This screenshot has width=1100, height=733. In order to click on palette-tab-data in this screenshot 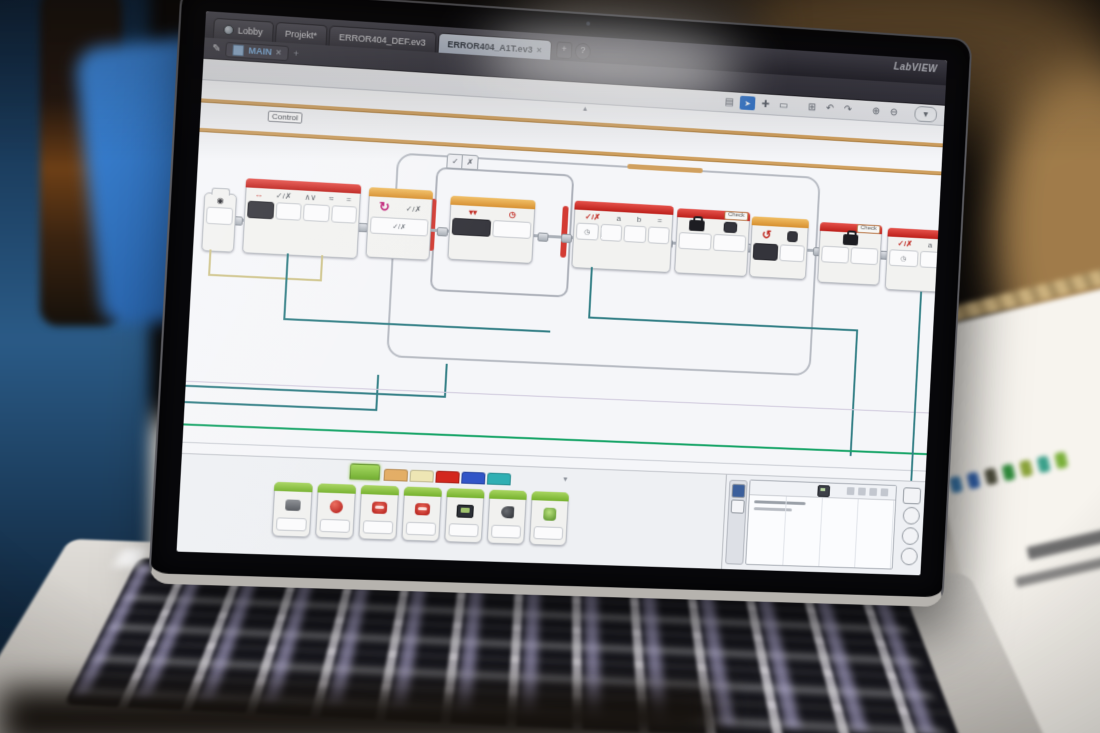, I will do `click(447, 477)`.